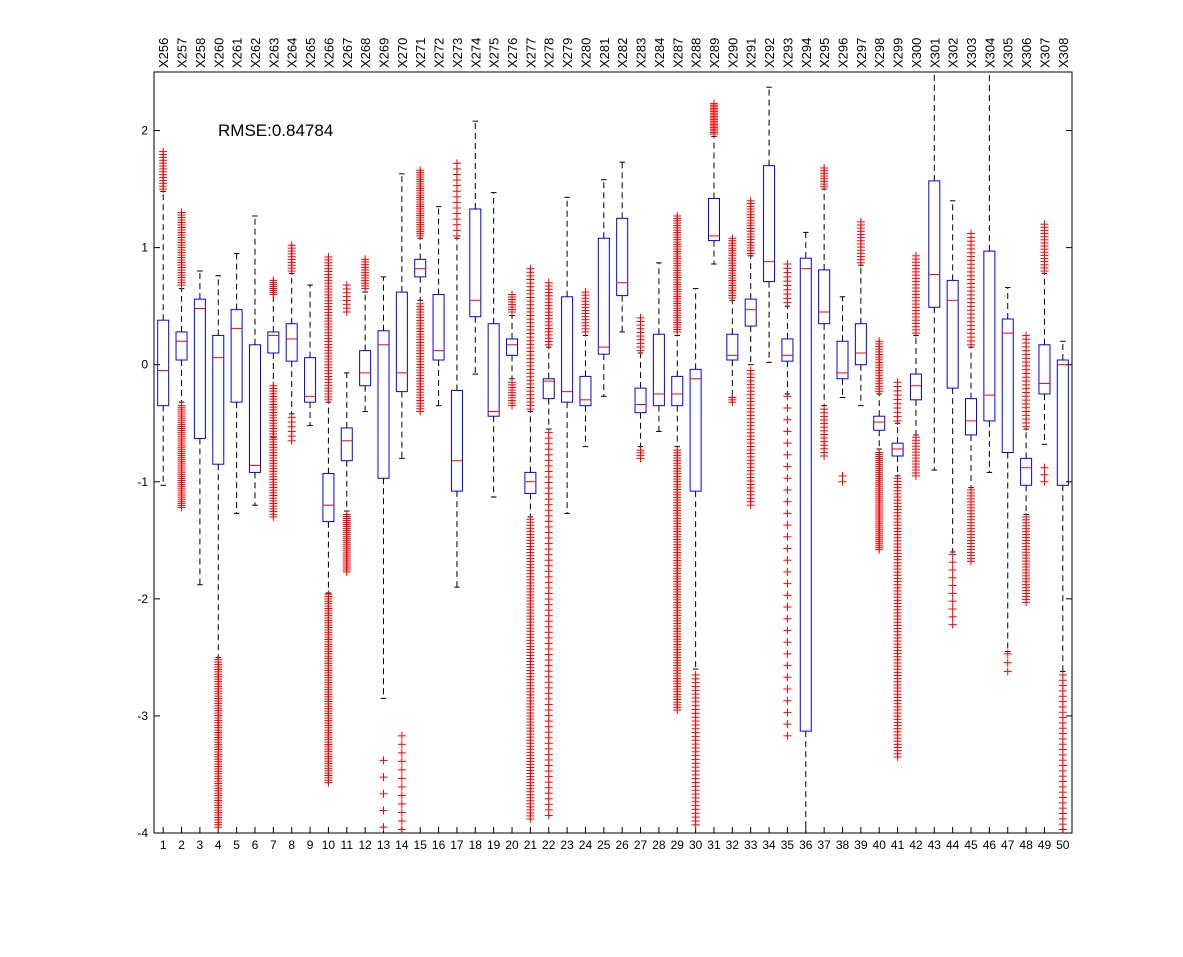 Image resolution: width=1183 pixels, height=957 pixels. I want to click on x-tick-label: 11, so click(347, 845).